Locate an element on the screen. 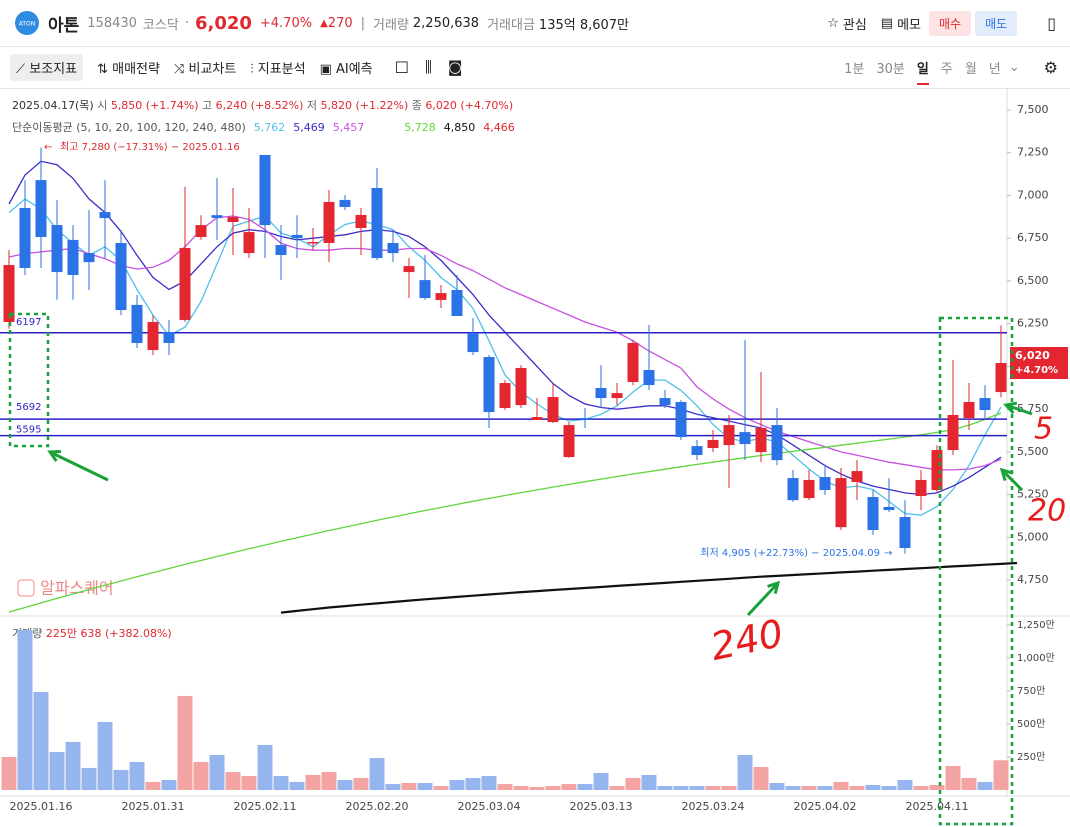 Image resolution: width=1070 pixels, height=827 pixels. logo: ATON is located at coordinates (27, 23).